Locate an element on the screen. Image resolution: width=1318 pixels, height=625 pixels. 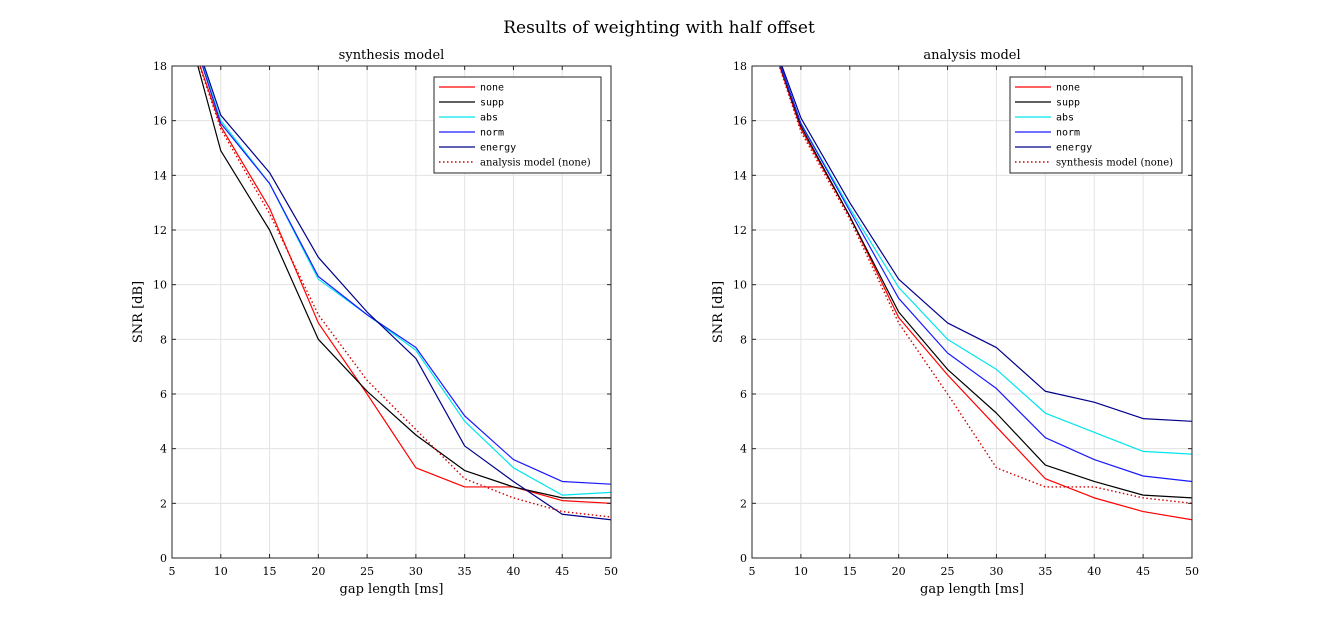
legend-label: synthesis model (none) is located at coordinates (1114, 163).